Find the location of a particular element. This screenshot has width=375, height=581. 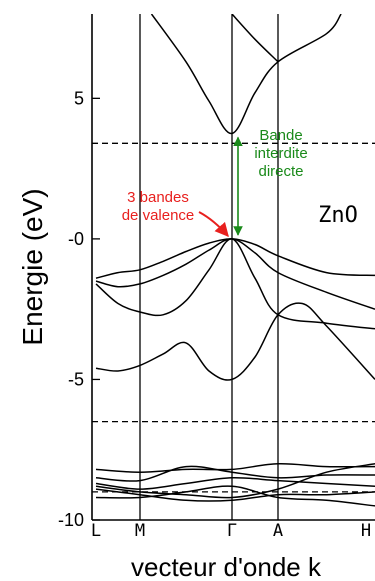

y-tick-label-2: -5 is located at coordinates (76, 379).